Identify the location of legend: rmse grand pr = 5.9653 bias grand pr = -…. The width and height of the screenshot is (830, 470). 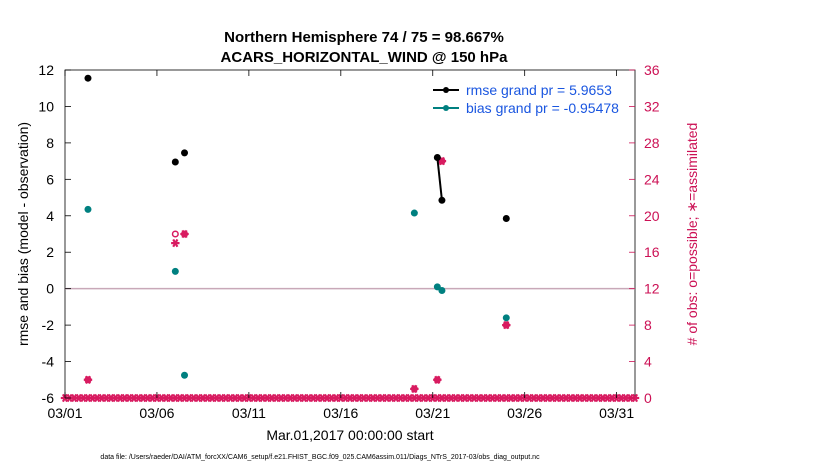
(526, 99).